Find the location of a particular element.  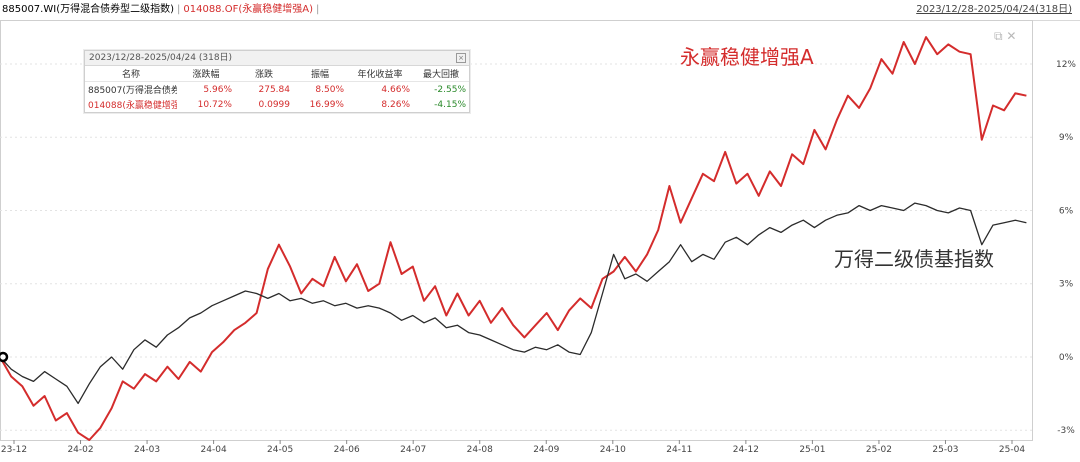

header-change: 涨跌 is located at coordinates (264, 74).